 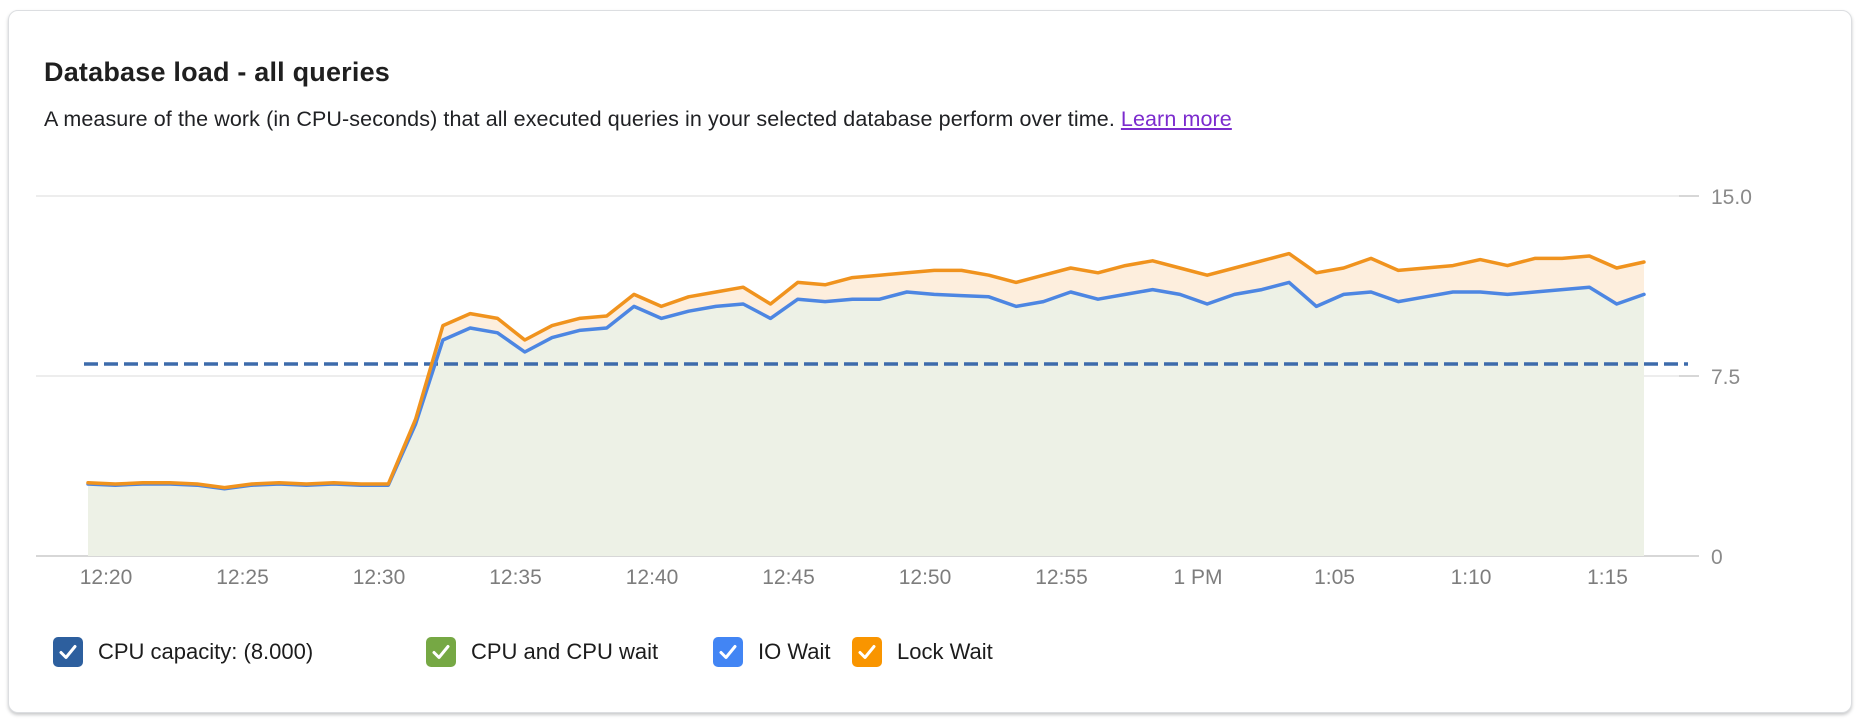 What do you see at coordinates (1725, 377) in the screenshot?
I see `y-axis-label: 7.5` at bounding box center [1725, 377].